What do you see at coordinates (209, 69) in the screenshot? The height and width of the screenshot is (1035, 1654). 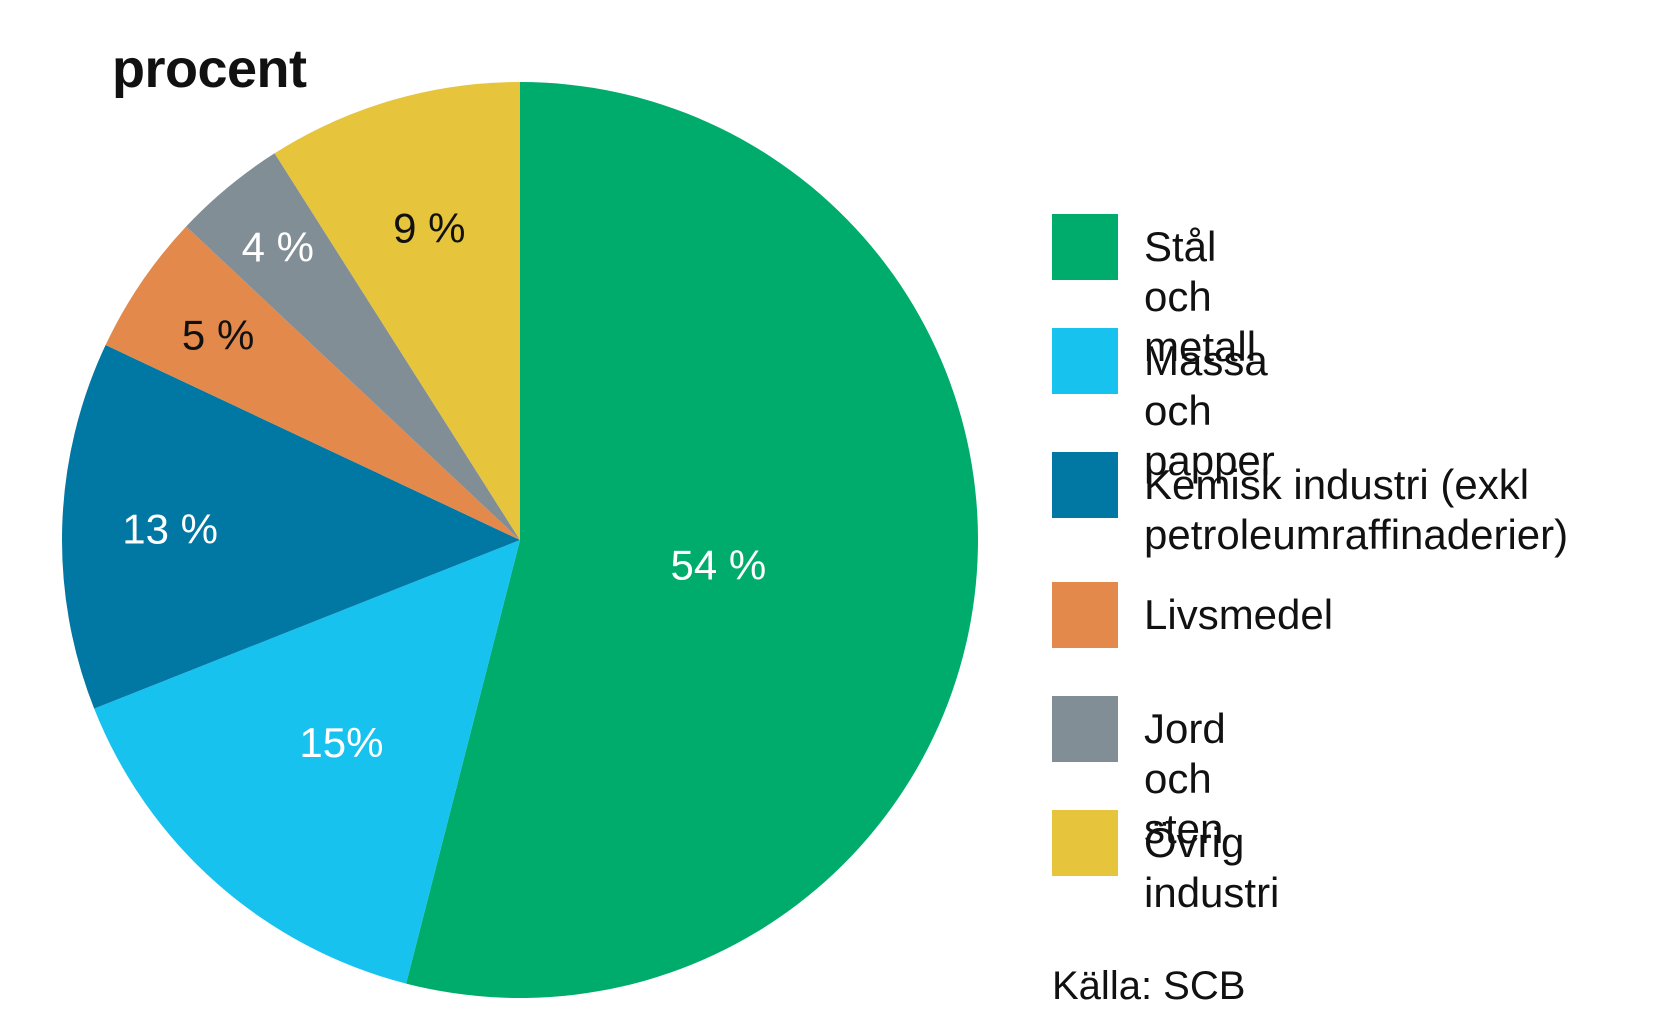 I see `chart-unit-title: procent` at bounding box center [209, 69].